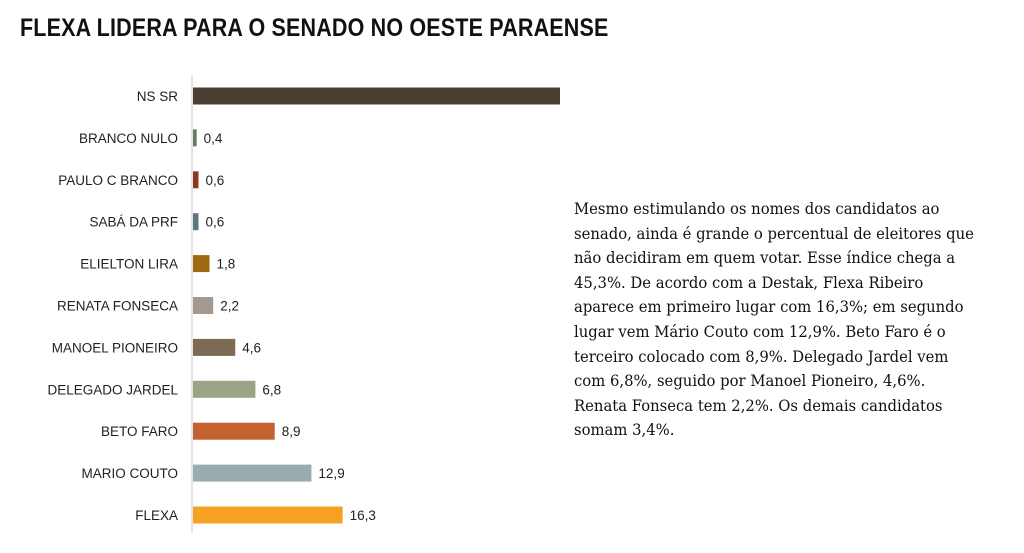 Image resolution: width=1024 pixels, height=553 pixels. I want to click on category-label: SABÁ DA PRF, so click(133, 222).